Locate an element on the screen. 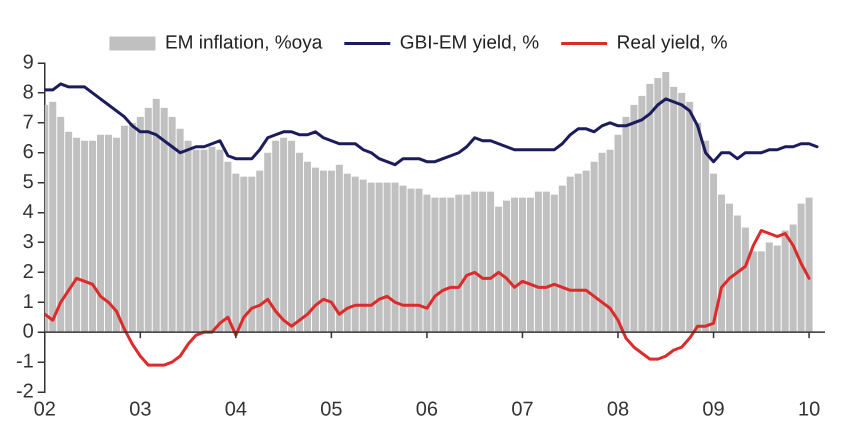  y-tick-label: 9 is located at coordinates (28, 63).